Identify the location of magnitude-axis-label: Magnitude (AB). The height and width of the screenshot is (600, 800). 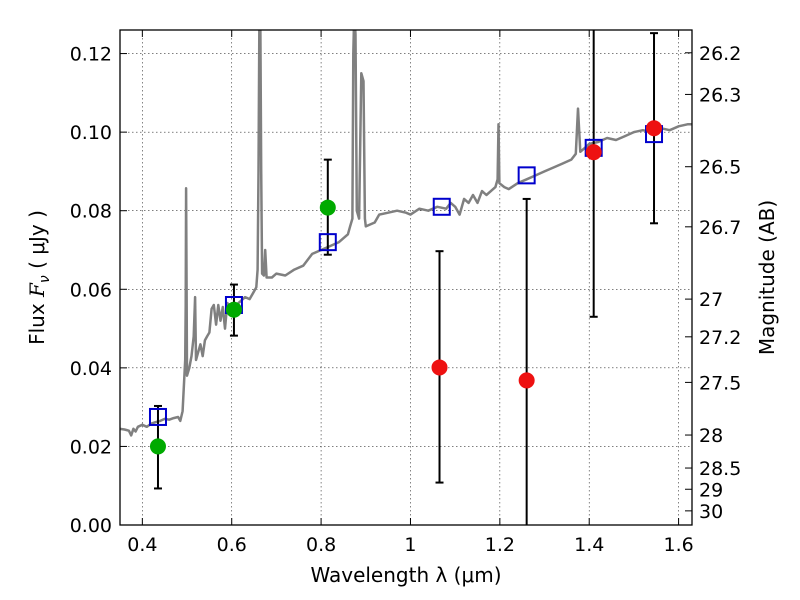
(767, 277).